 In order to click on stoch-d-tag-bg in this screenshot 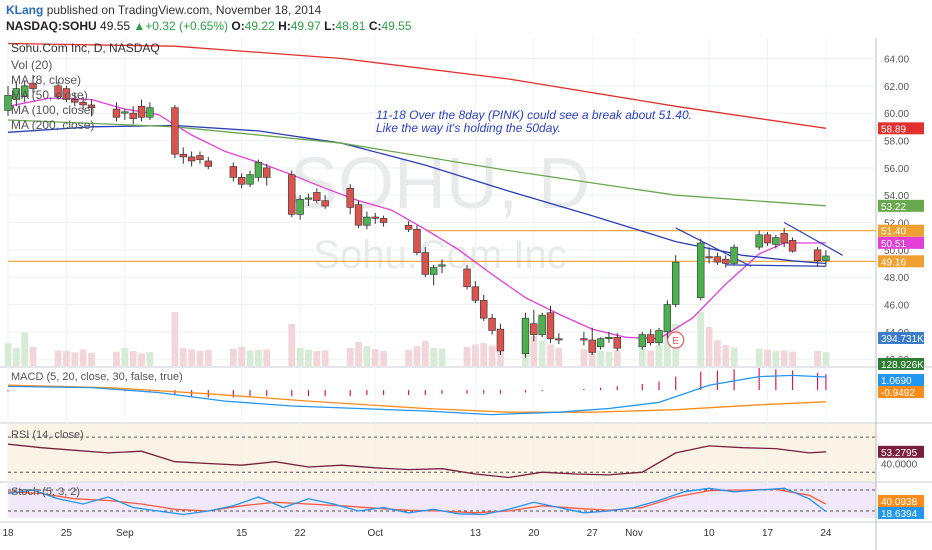, I will do `click(901, 501)`.